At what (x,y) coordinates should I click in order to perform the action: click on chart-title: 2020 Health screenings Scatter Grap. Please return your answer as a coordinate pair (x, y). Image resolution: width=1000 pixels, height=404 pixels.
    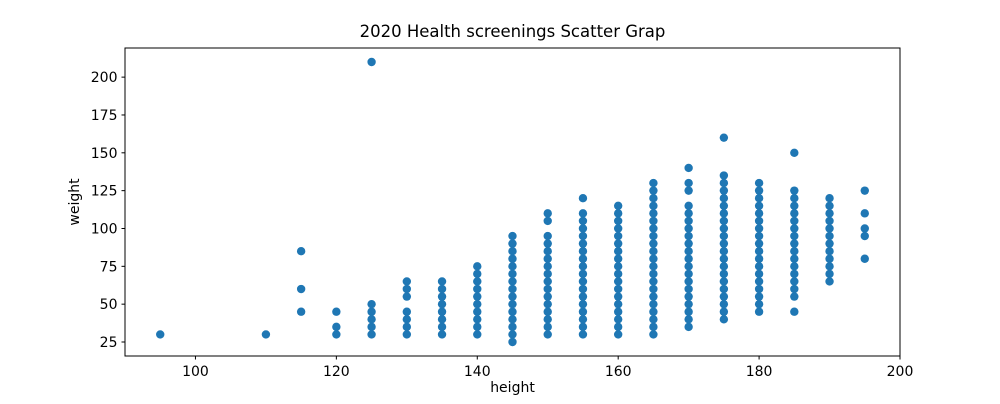
    Looking at the image, I should click on (513, 31).